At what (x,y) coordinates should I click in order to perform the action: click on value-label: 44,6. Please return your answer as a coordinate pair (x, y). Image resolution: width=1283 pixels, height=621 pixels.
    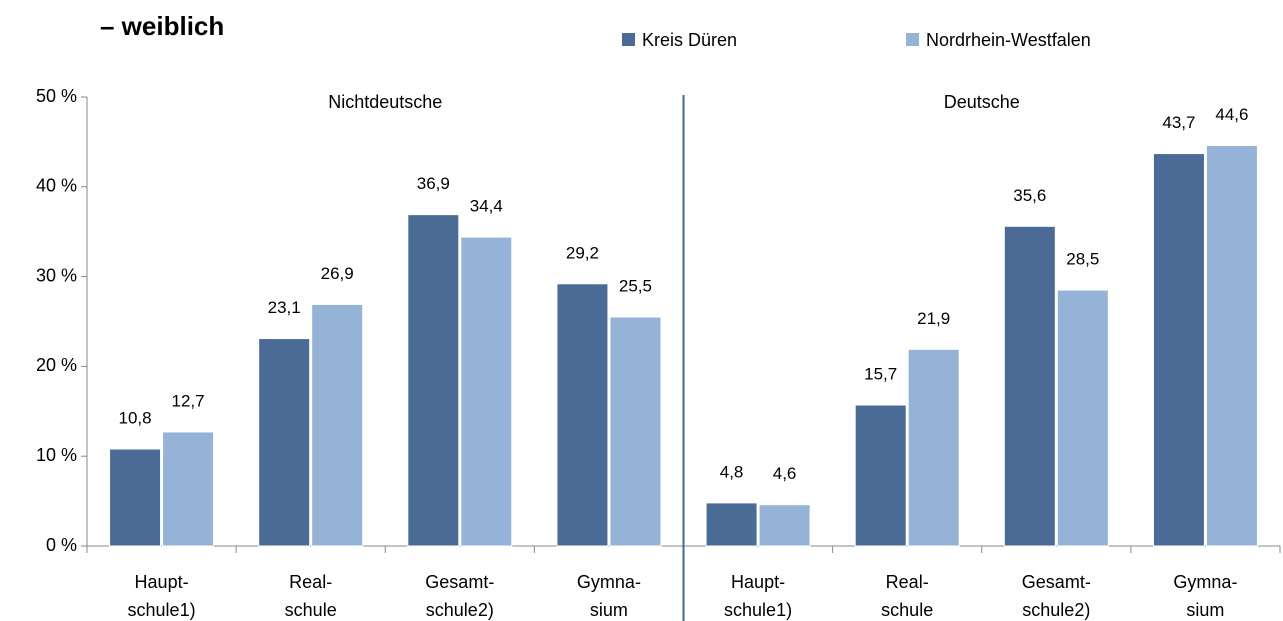
    Looking at the image, I should click on (1231, 114).